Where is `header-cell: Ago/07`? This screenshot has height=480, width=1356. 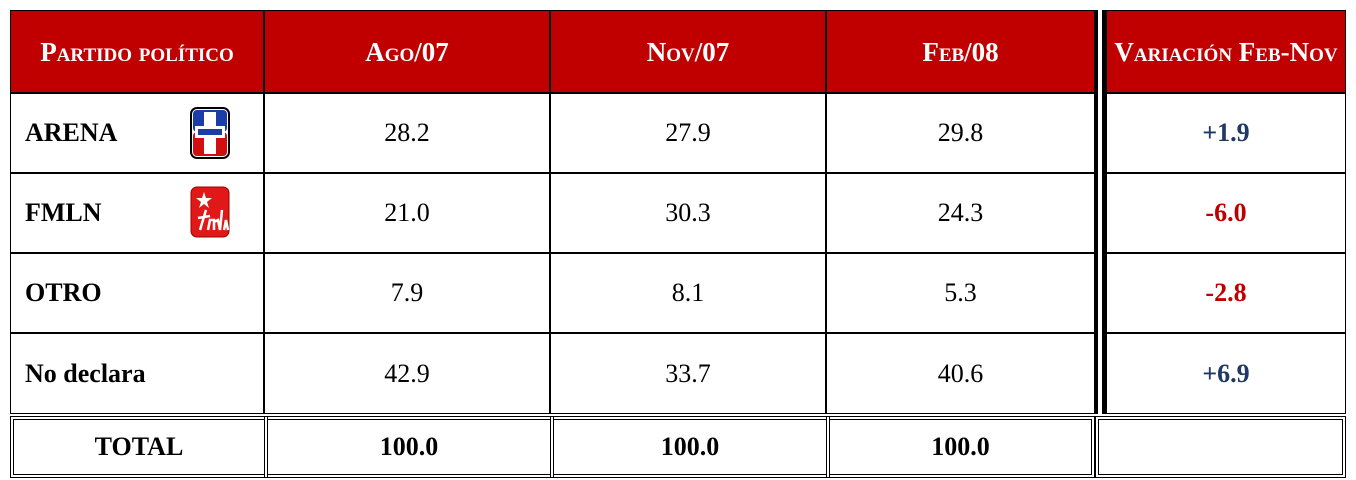
header-cell: Ago/07 is located at coordinates (407, 51).